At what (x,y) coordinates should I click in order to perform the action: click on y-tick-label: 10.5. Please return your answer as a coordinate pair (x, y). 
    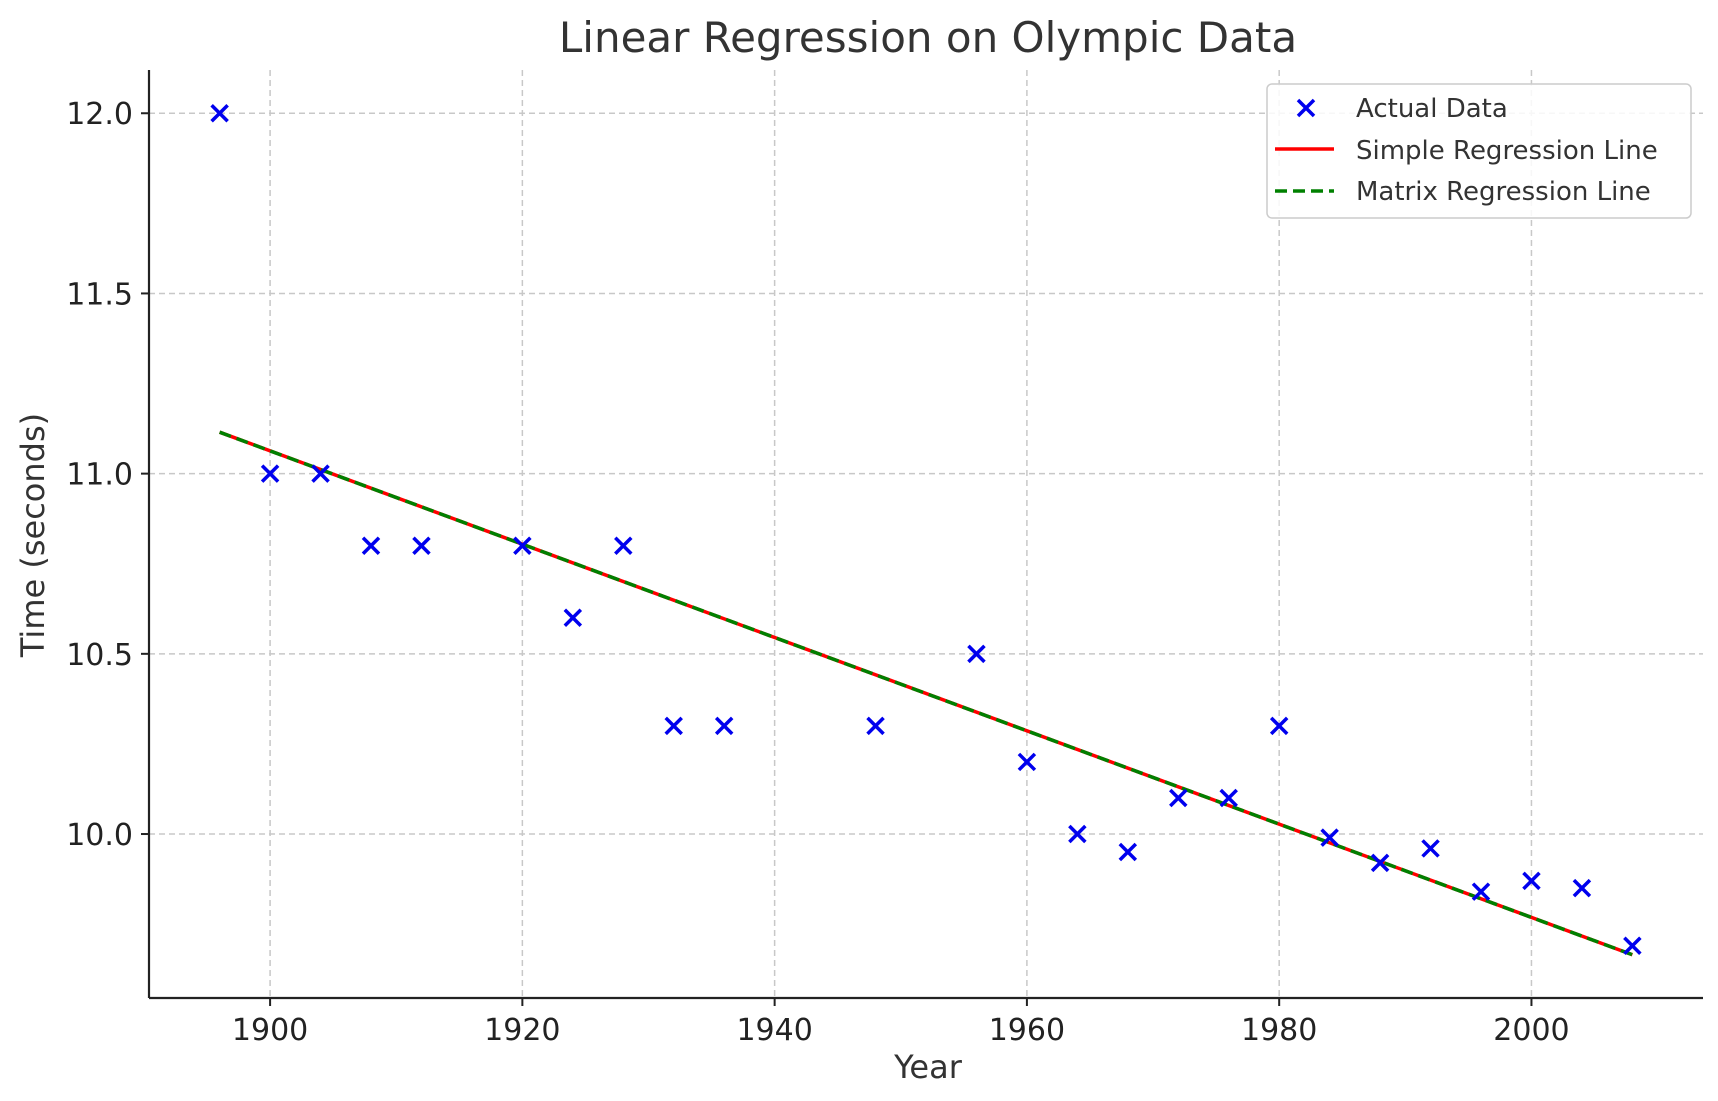
    Looking at the image, I should click on (99, 655).